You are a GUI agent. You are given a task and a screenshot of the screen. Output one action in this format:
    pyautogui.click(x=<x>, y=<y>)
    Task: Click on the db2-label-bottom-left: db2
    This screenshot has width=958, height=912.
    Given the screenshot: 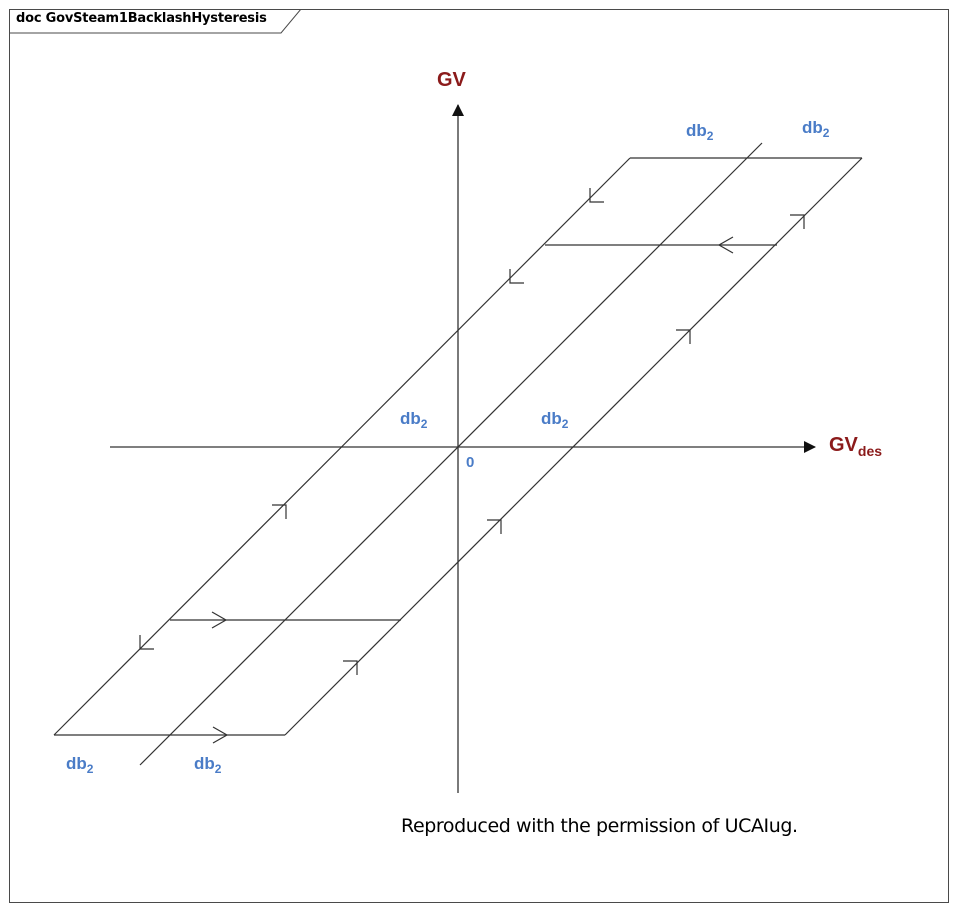 What is the action you would take?
    pyautogui.click(x=80, y=765)
    